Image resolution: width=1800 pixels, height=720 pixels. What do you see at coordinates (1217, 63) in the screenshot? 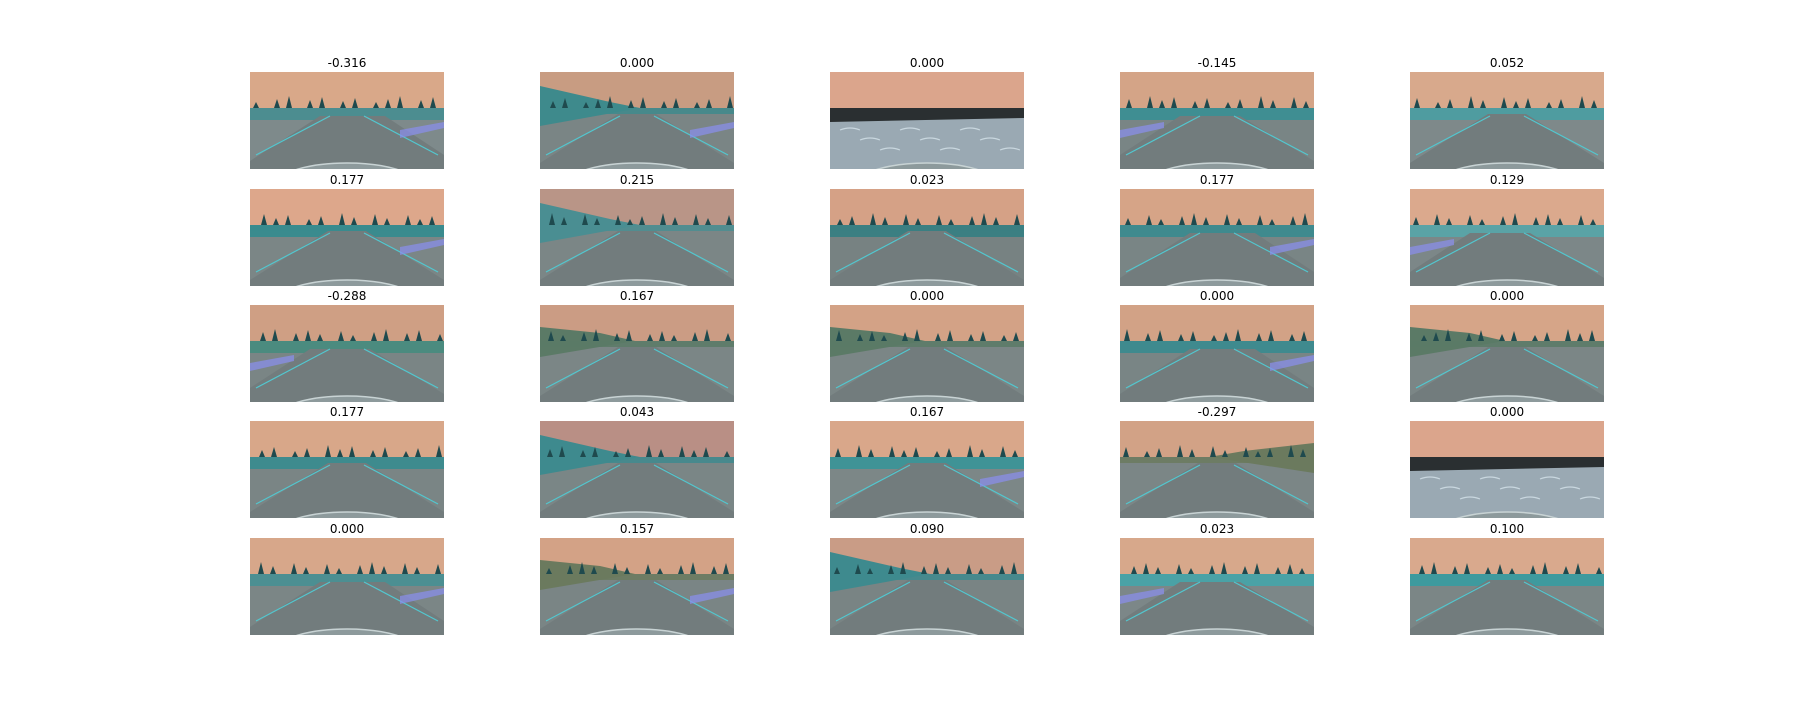
I see `steering-angle-title: -0.145` at bounding box center [1217, 63].